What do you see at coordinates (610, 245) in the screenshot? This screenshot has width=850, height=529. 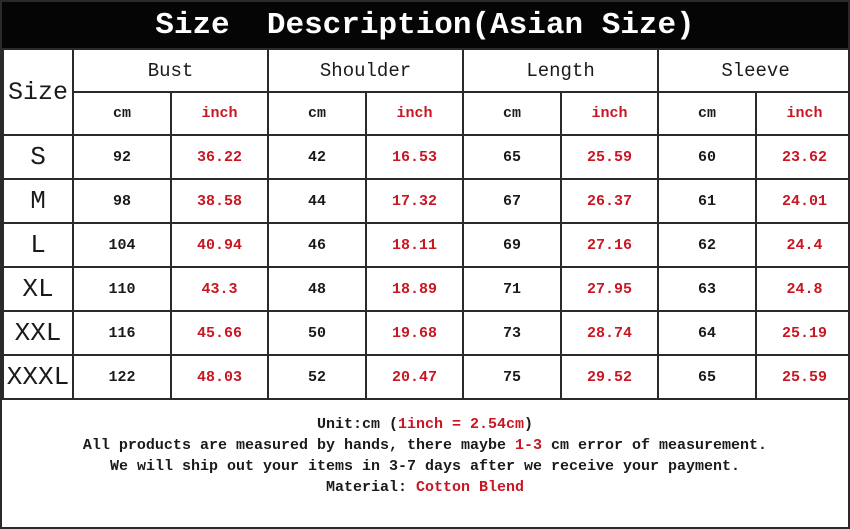 I see `cell-length-inch: 27.16` at bounding box center [610, 245].